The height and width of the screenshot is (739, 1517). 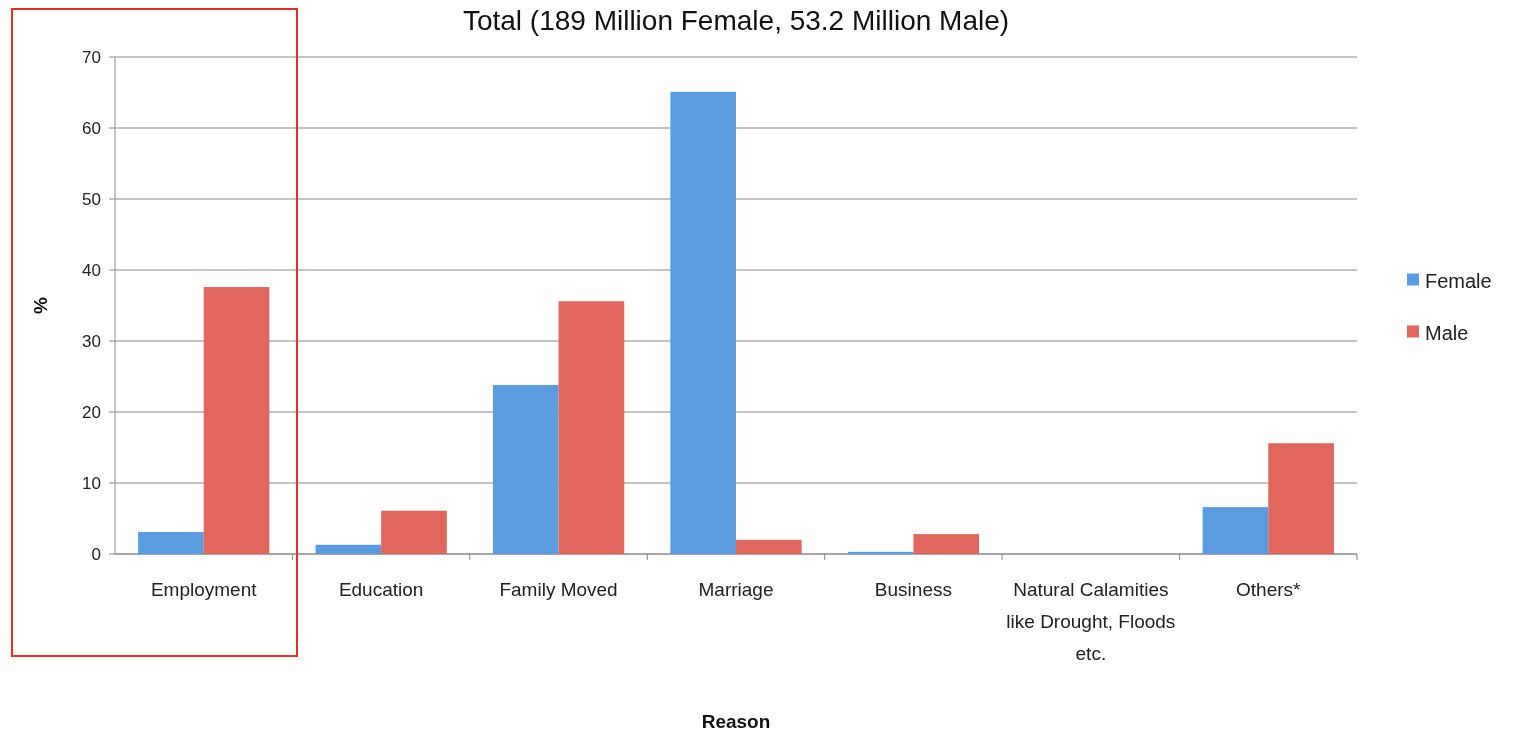 What do you see at coordinates (96, 554) in the screenshot?
I see `y-tick-label: 0` at bounding box center [96, 554].